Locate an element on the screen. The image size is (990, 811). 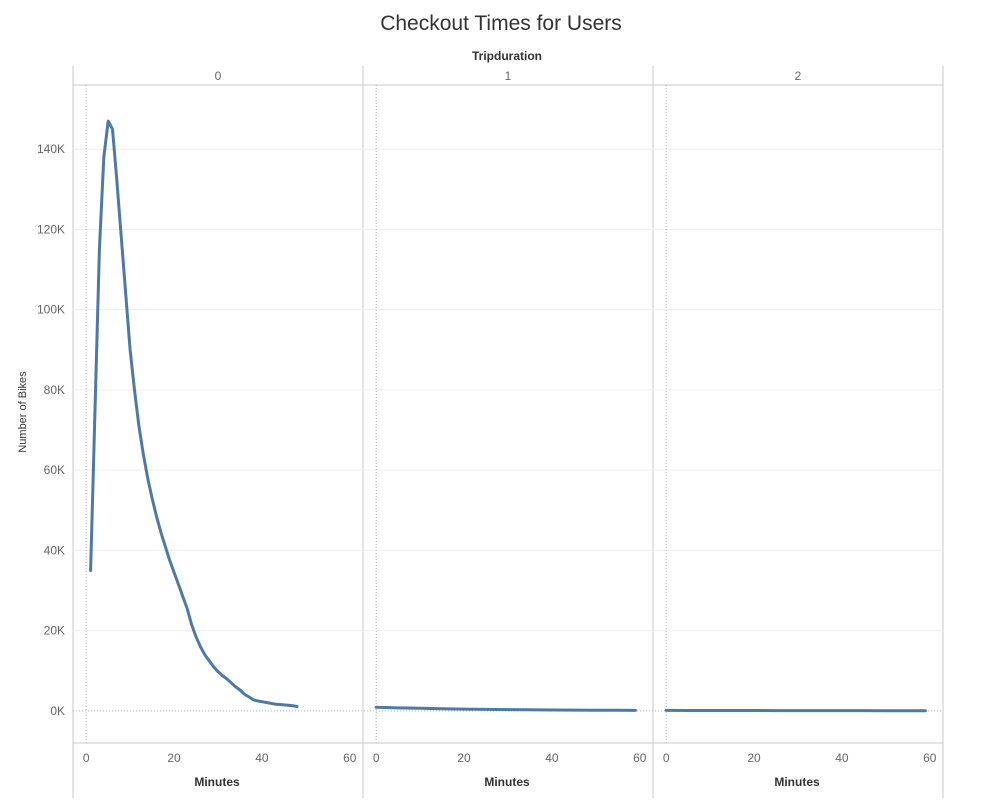
facet-header-title: Tripduration is located at coordinates (507, 56).